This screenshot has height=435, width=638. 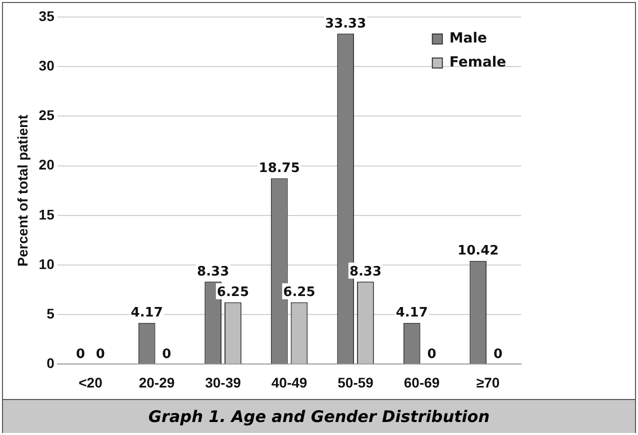 What do you see at coordinates (46, 16) in the screenshot?
I see `y-tick-label: 35` at bounding box center [46, 16].